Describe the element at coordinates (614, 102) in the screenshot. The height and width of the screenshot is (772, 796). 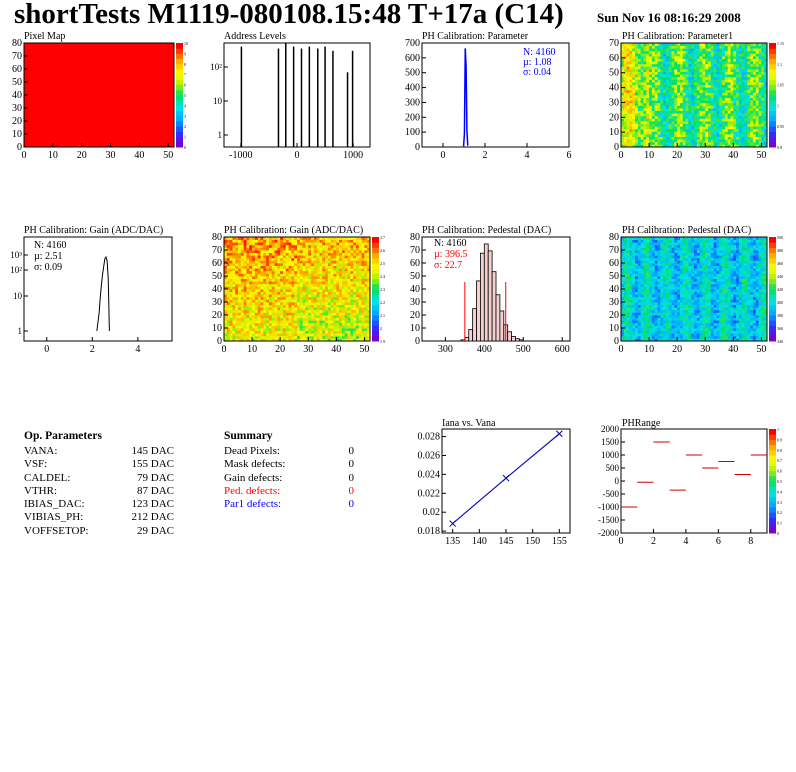
I see `ph-param1-ytick-label: 30` at that location.